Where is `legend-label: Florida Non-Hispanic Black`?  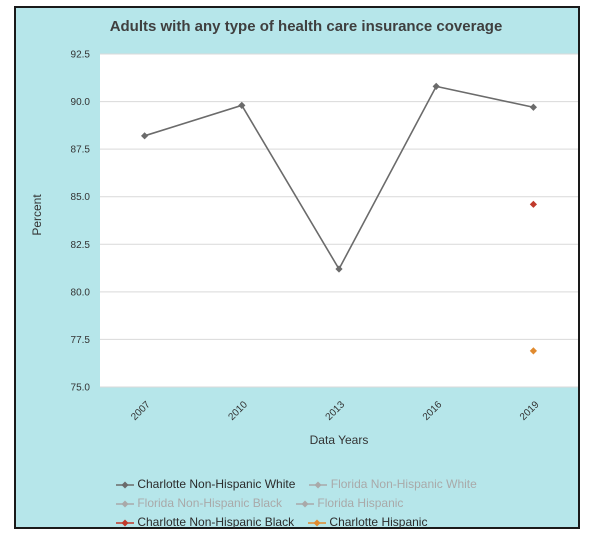
legend-label: Florida Non-Hispanic Black is located at coordinates (208, 503).